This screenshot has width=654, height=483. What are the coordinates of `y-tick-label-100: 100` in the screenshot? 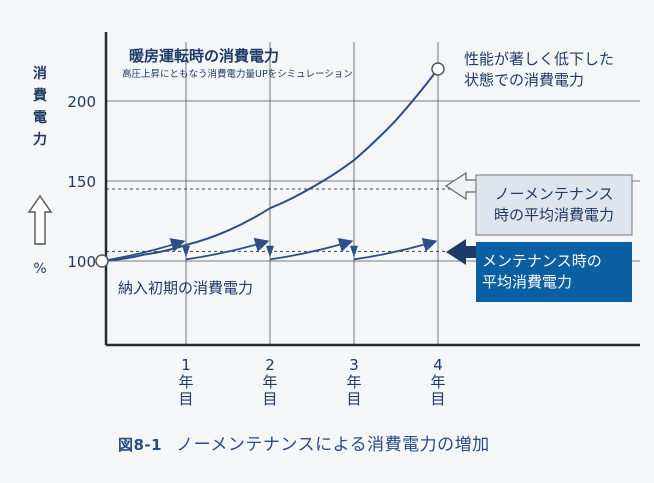 It's located at (81, 262).